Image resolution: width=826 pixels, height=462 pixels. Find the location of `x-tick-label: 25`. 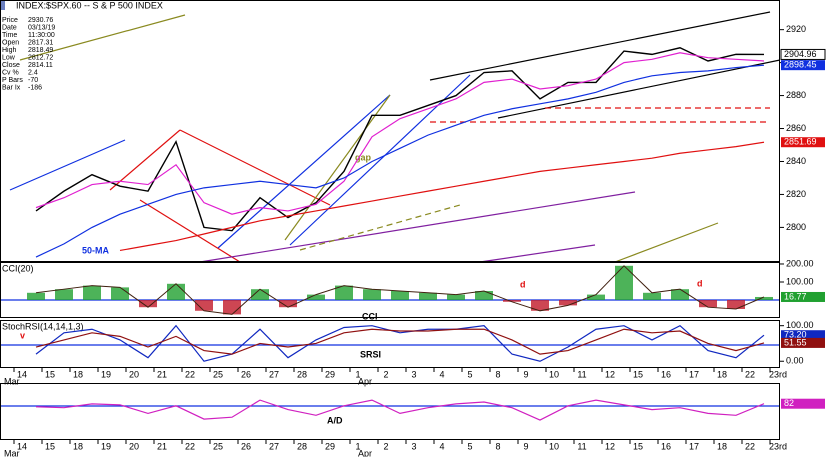

x-tick-label: 25 is located at coordinates (218, 446).